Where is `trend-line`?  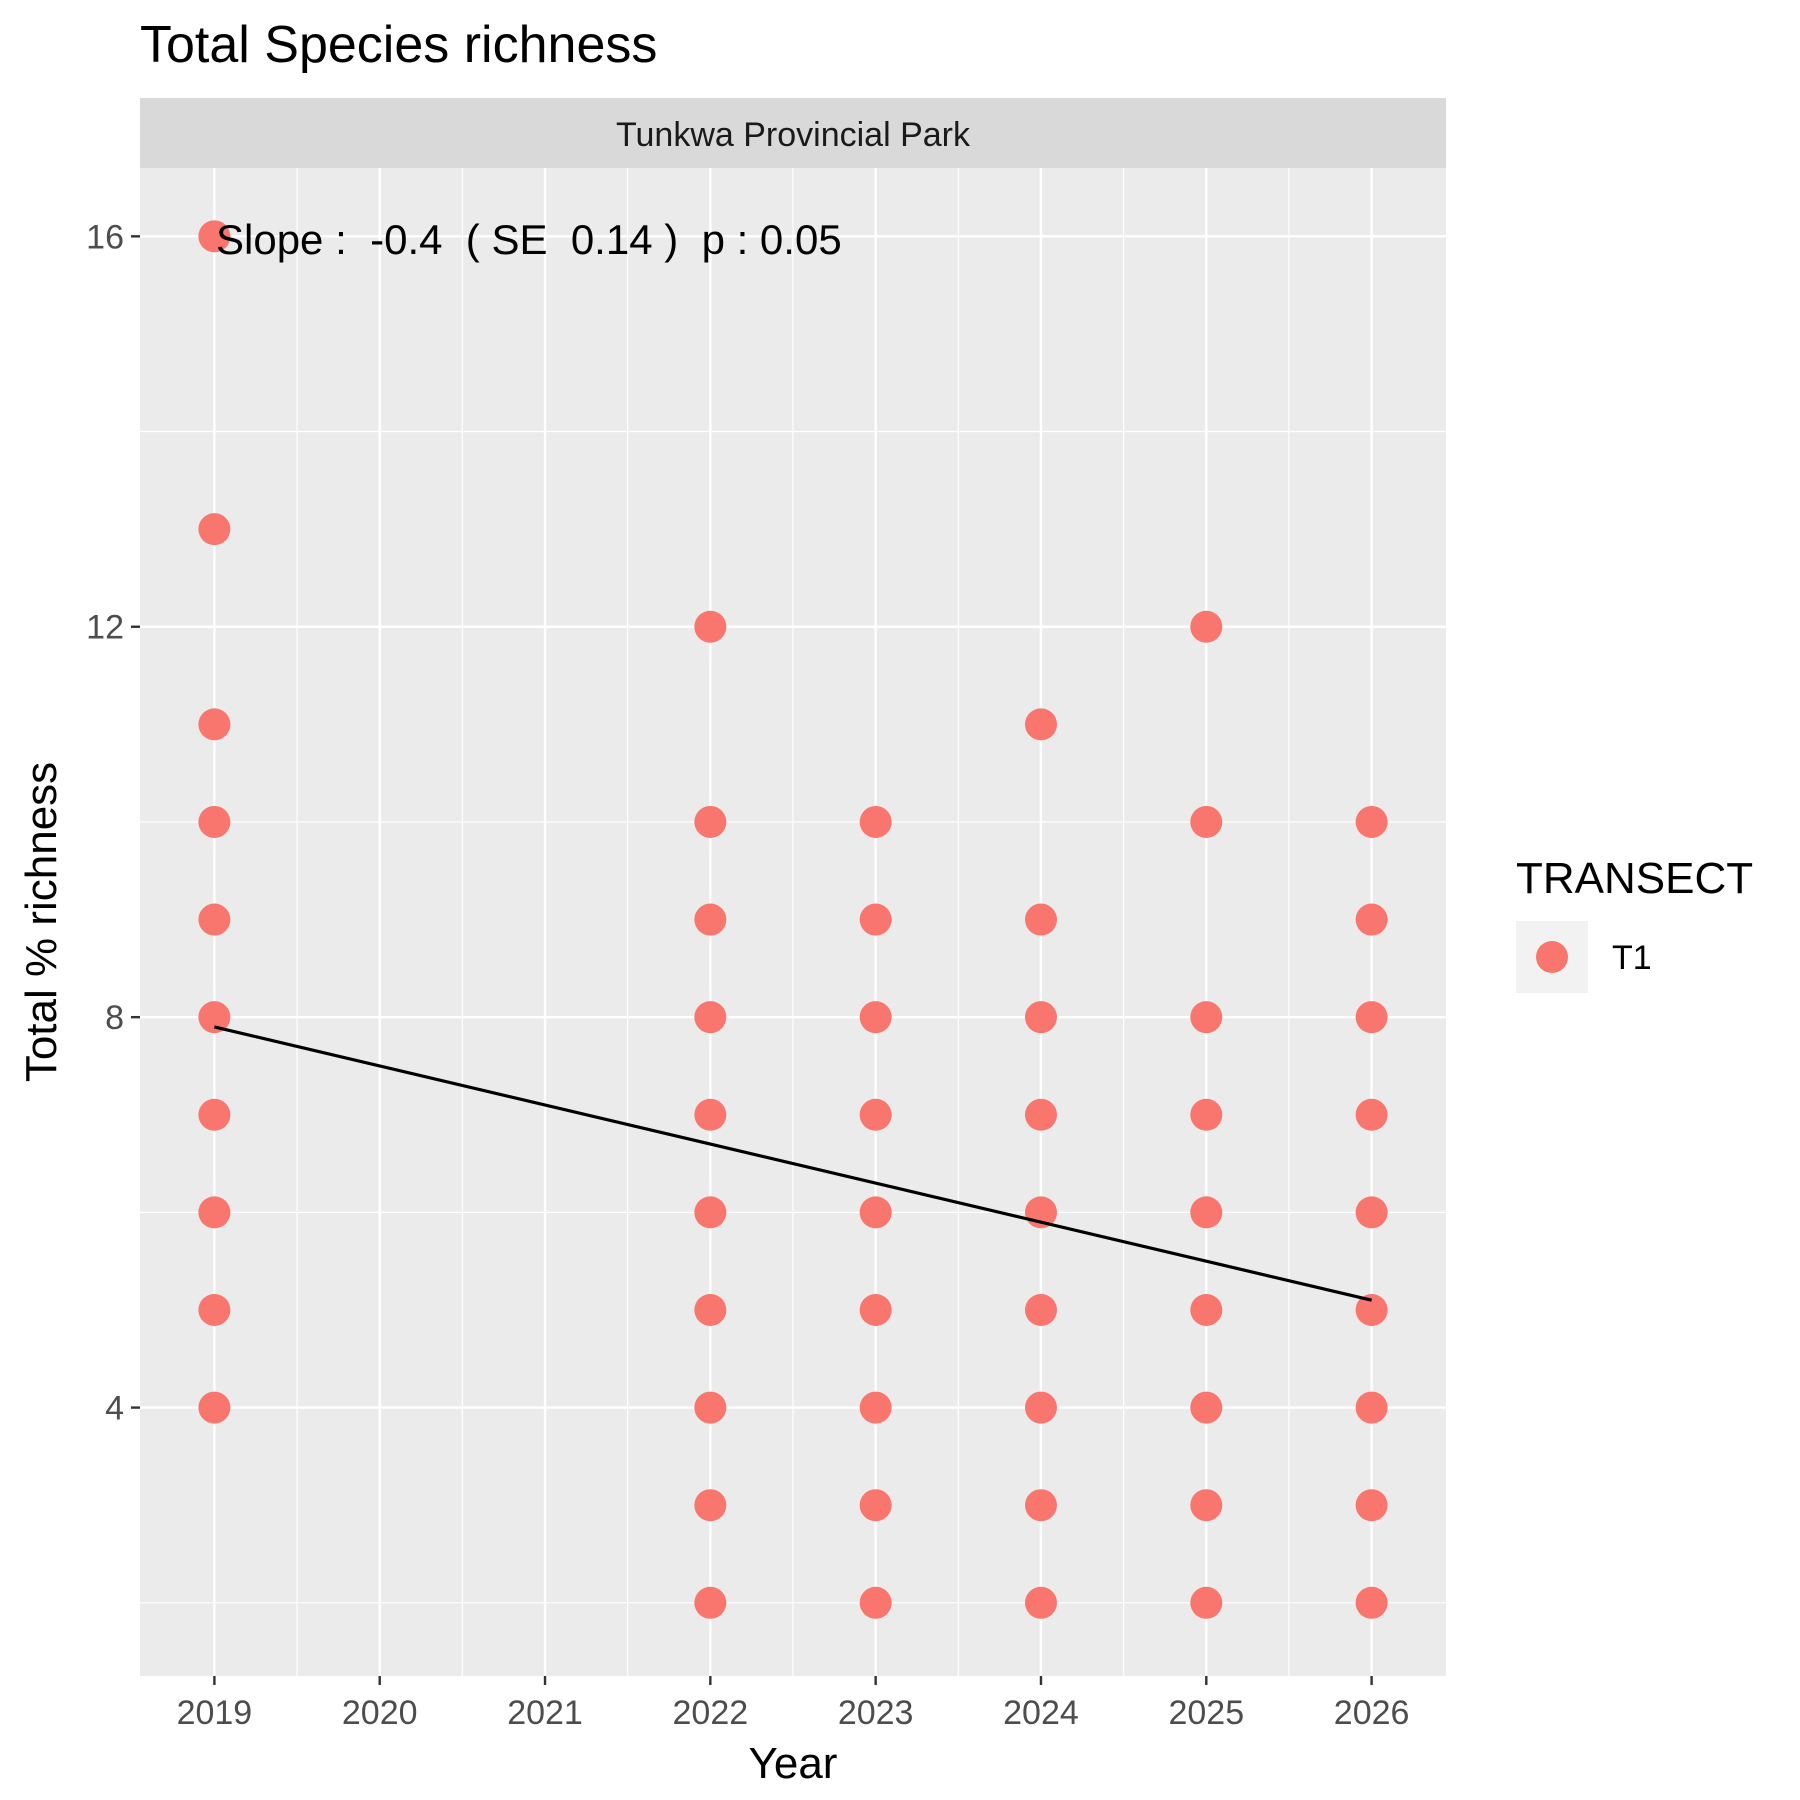 trend-line is located at coordinates (793, 1163).